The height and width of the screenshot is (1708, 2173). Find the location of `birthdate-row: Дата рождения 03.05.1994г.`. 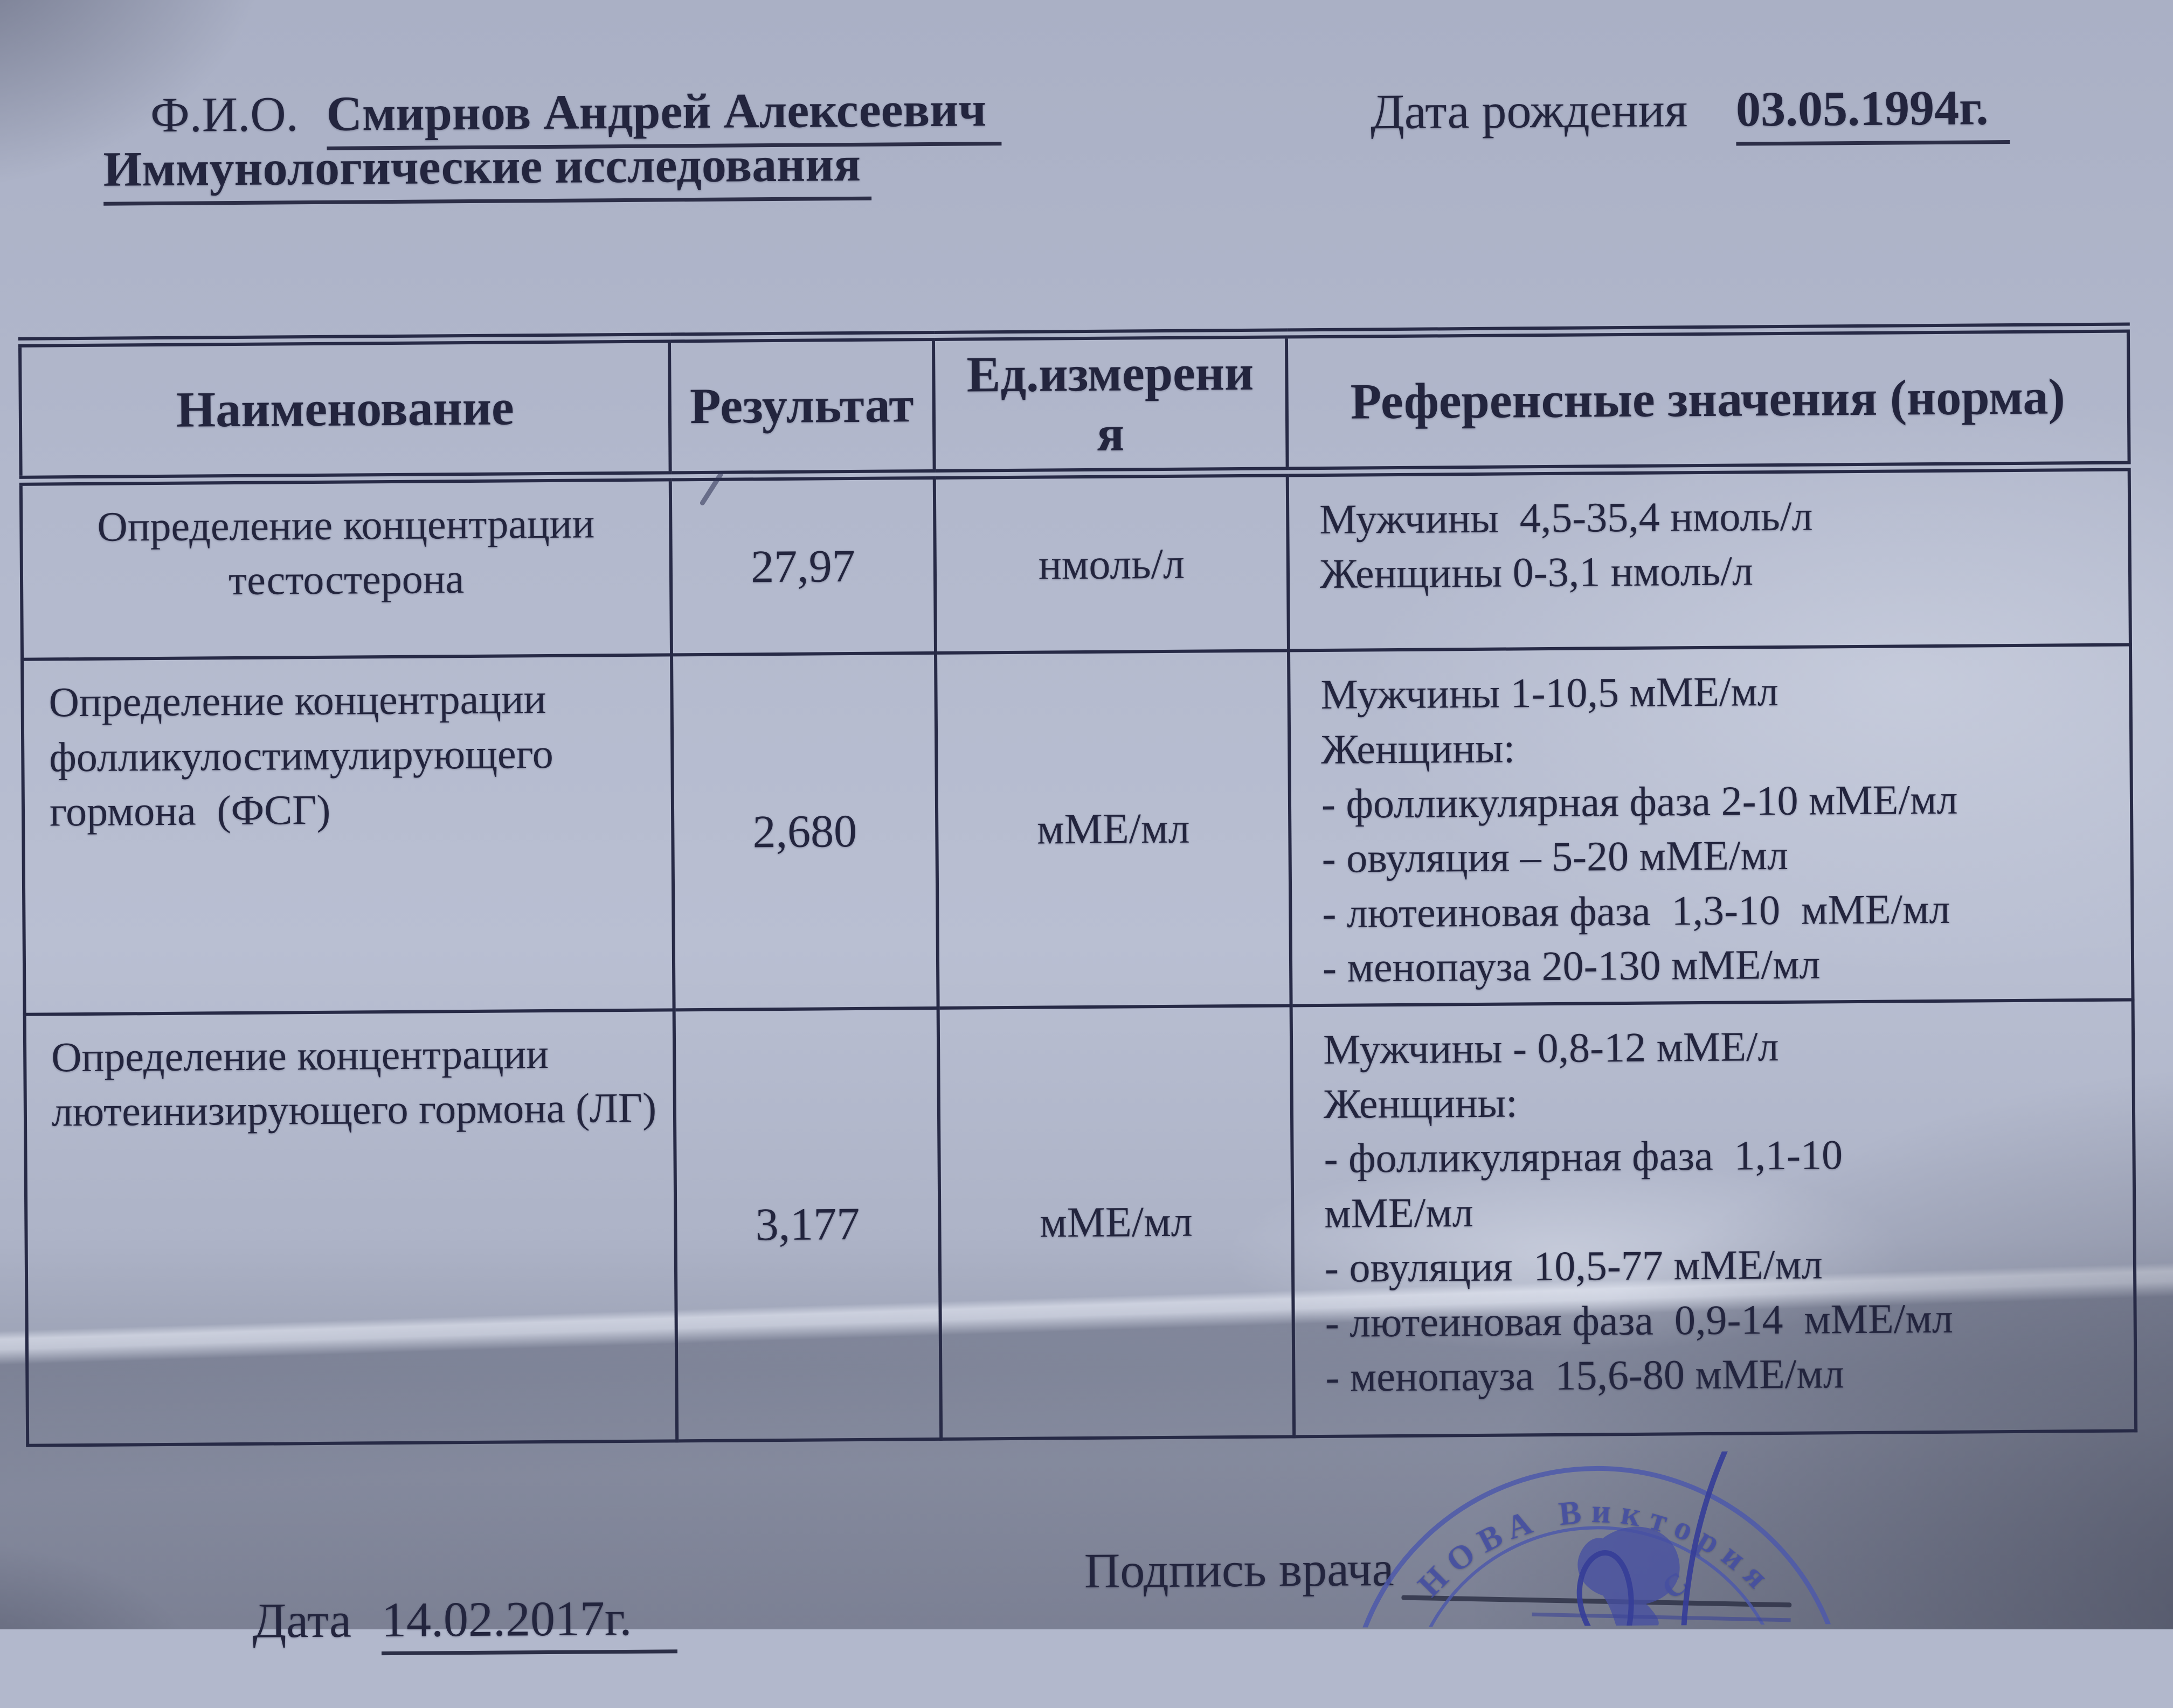

birthdate-row: Дата рождения 03.05.1994г. is located at coordinates (1653, 110).